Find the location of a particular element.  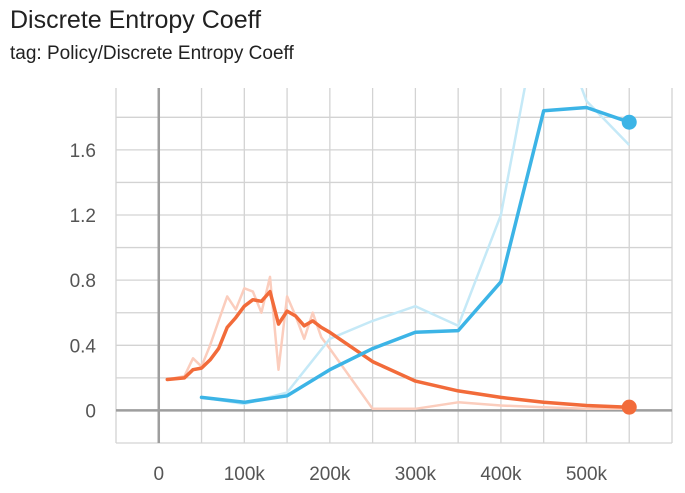

x-tick-label: 100k is located at coordinates (245, 474).